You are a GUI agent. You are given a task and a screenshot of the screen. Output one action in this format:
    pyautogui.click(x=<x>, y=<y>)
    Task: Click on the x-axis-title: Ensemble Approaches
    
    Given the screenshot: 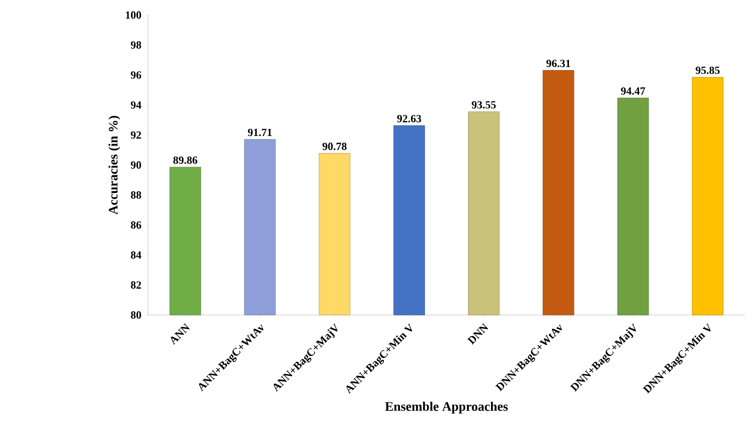 What is the action you would take?
    pyautogui.click(x=446, y=408)
    